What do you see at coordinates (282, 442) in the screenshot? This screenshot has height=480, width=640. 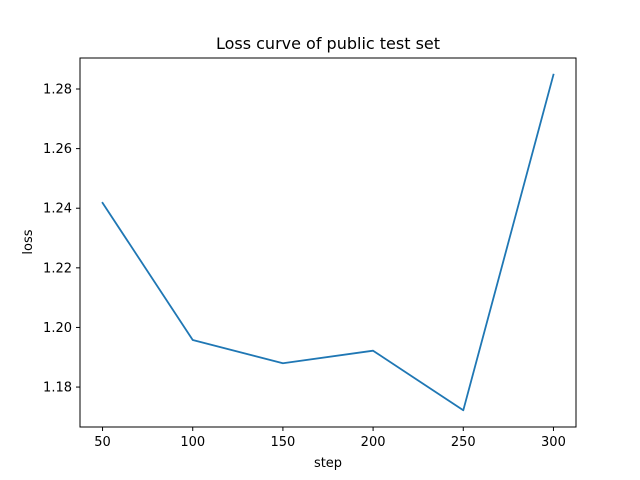 I see `x-tick-label: 150` at bounding box center [282, 442].